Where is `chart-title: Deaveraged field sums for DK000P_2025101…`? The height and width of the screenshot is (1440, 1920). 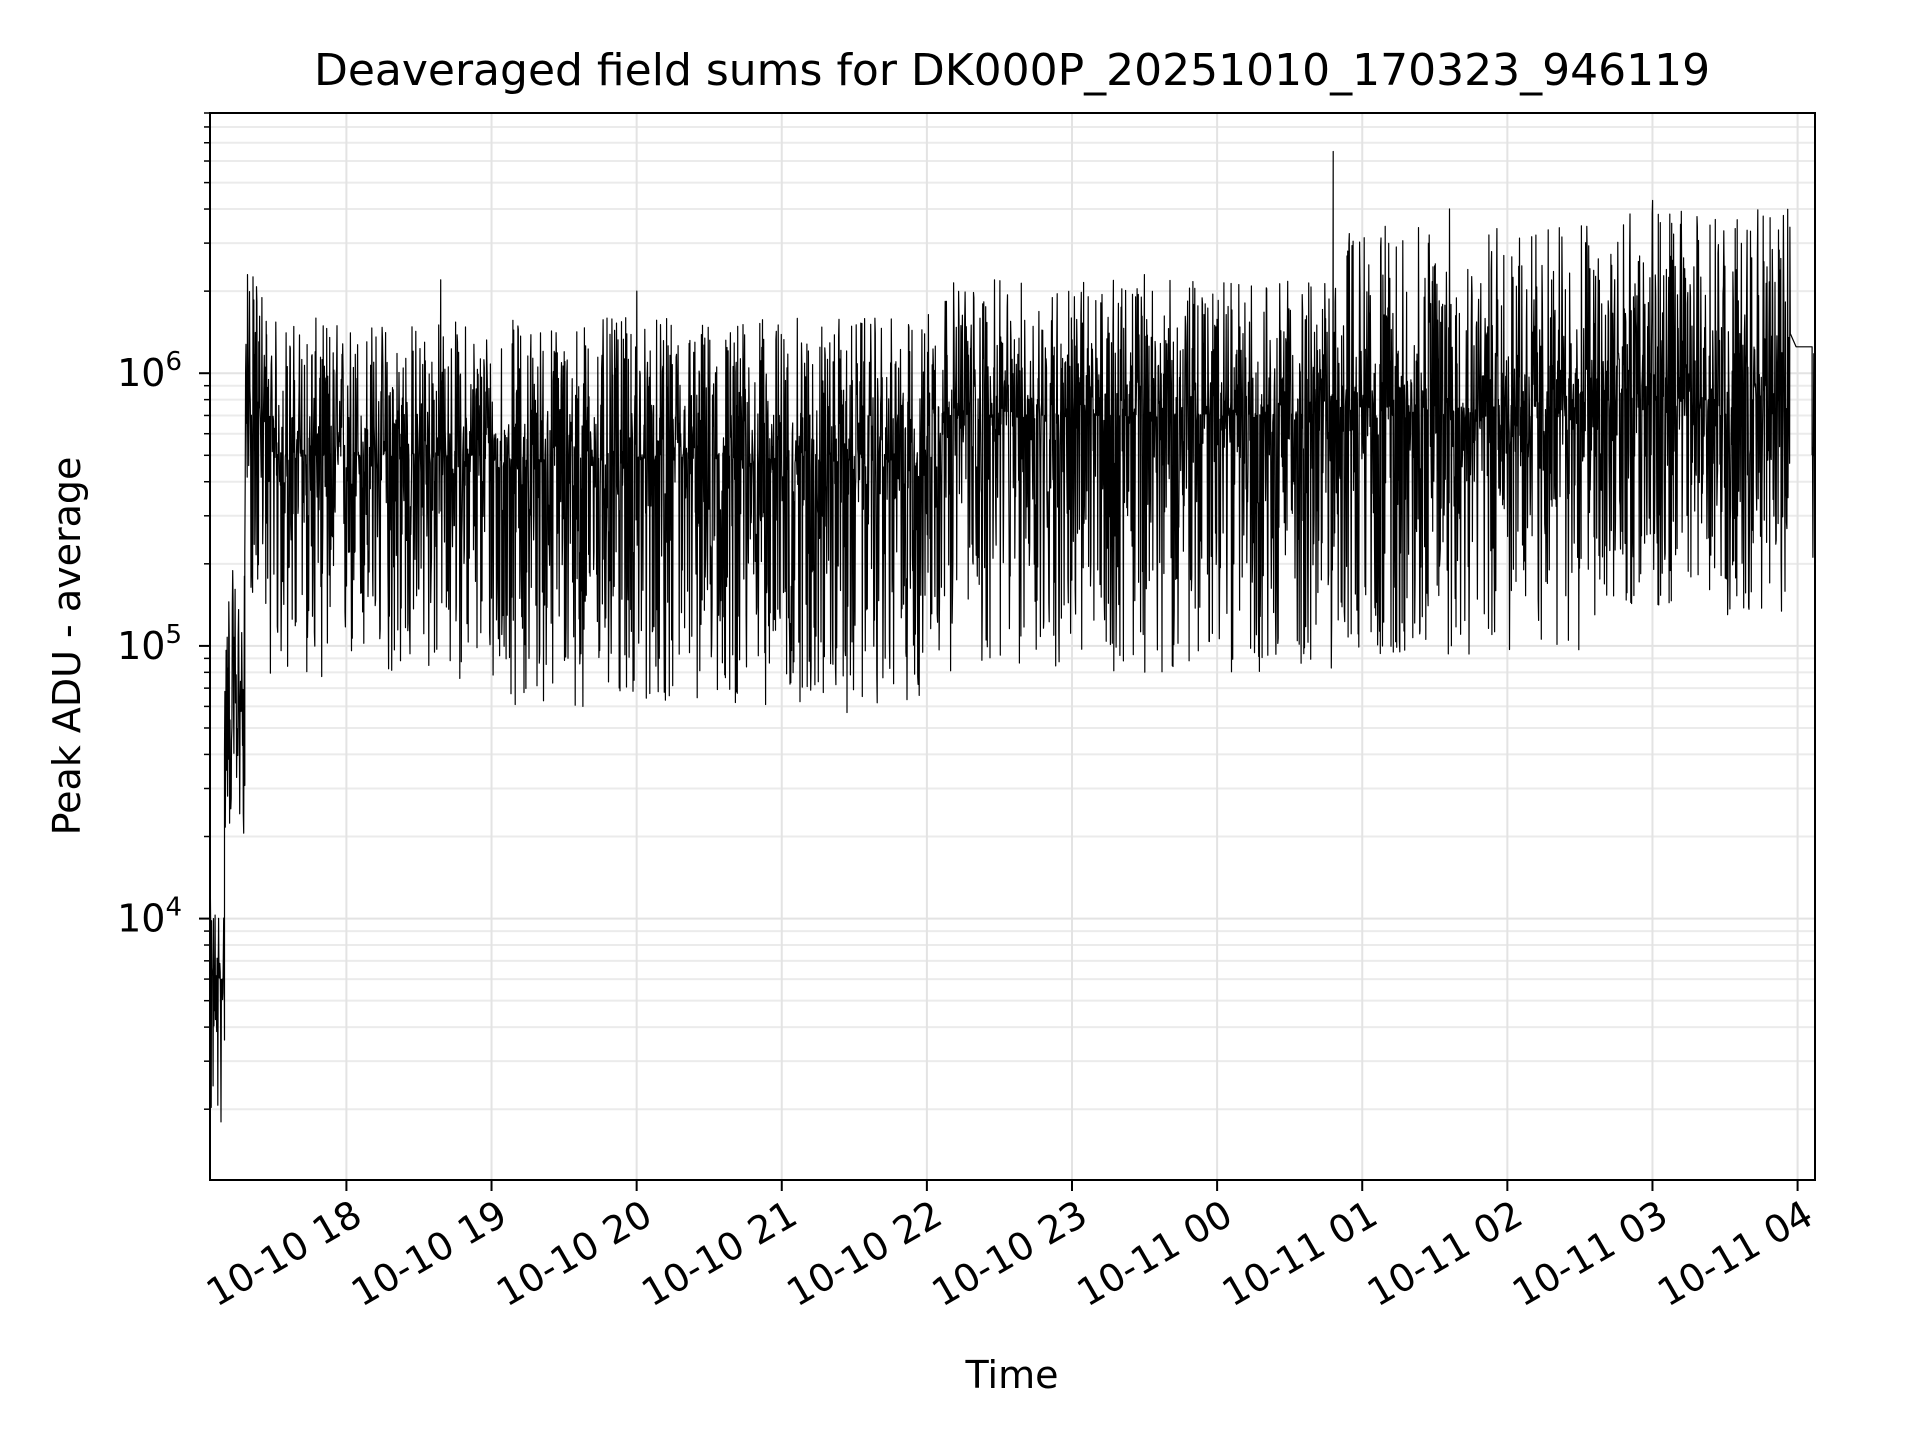 chart-title: Deaveraged field sums for DK000P_2025101… is located at coordinates (1012, 70).